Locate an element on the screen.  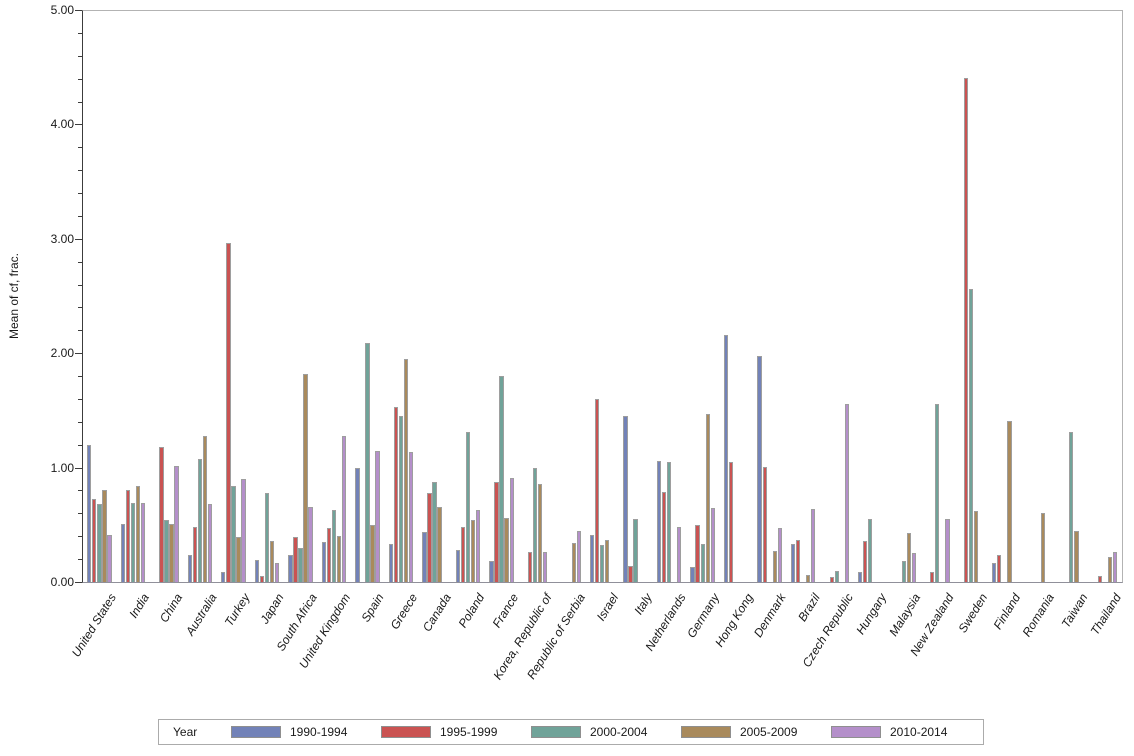
bar-2000-2004-United Kingdom is located at coordinates (334, 546).